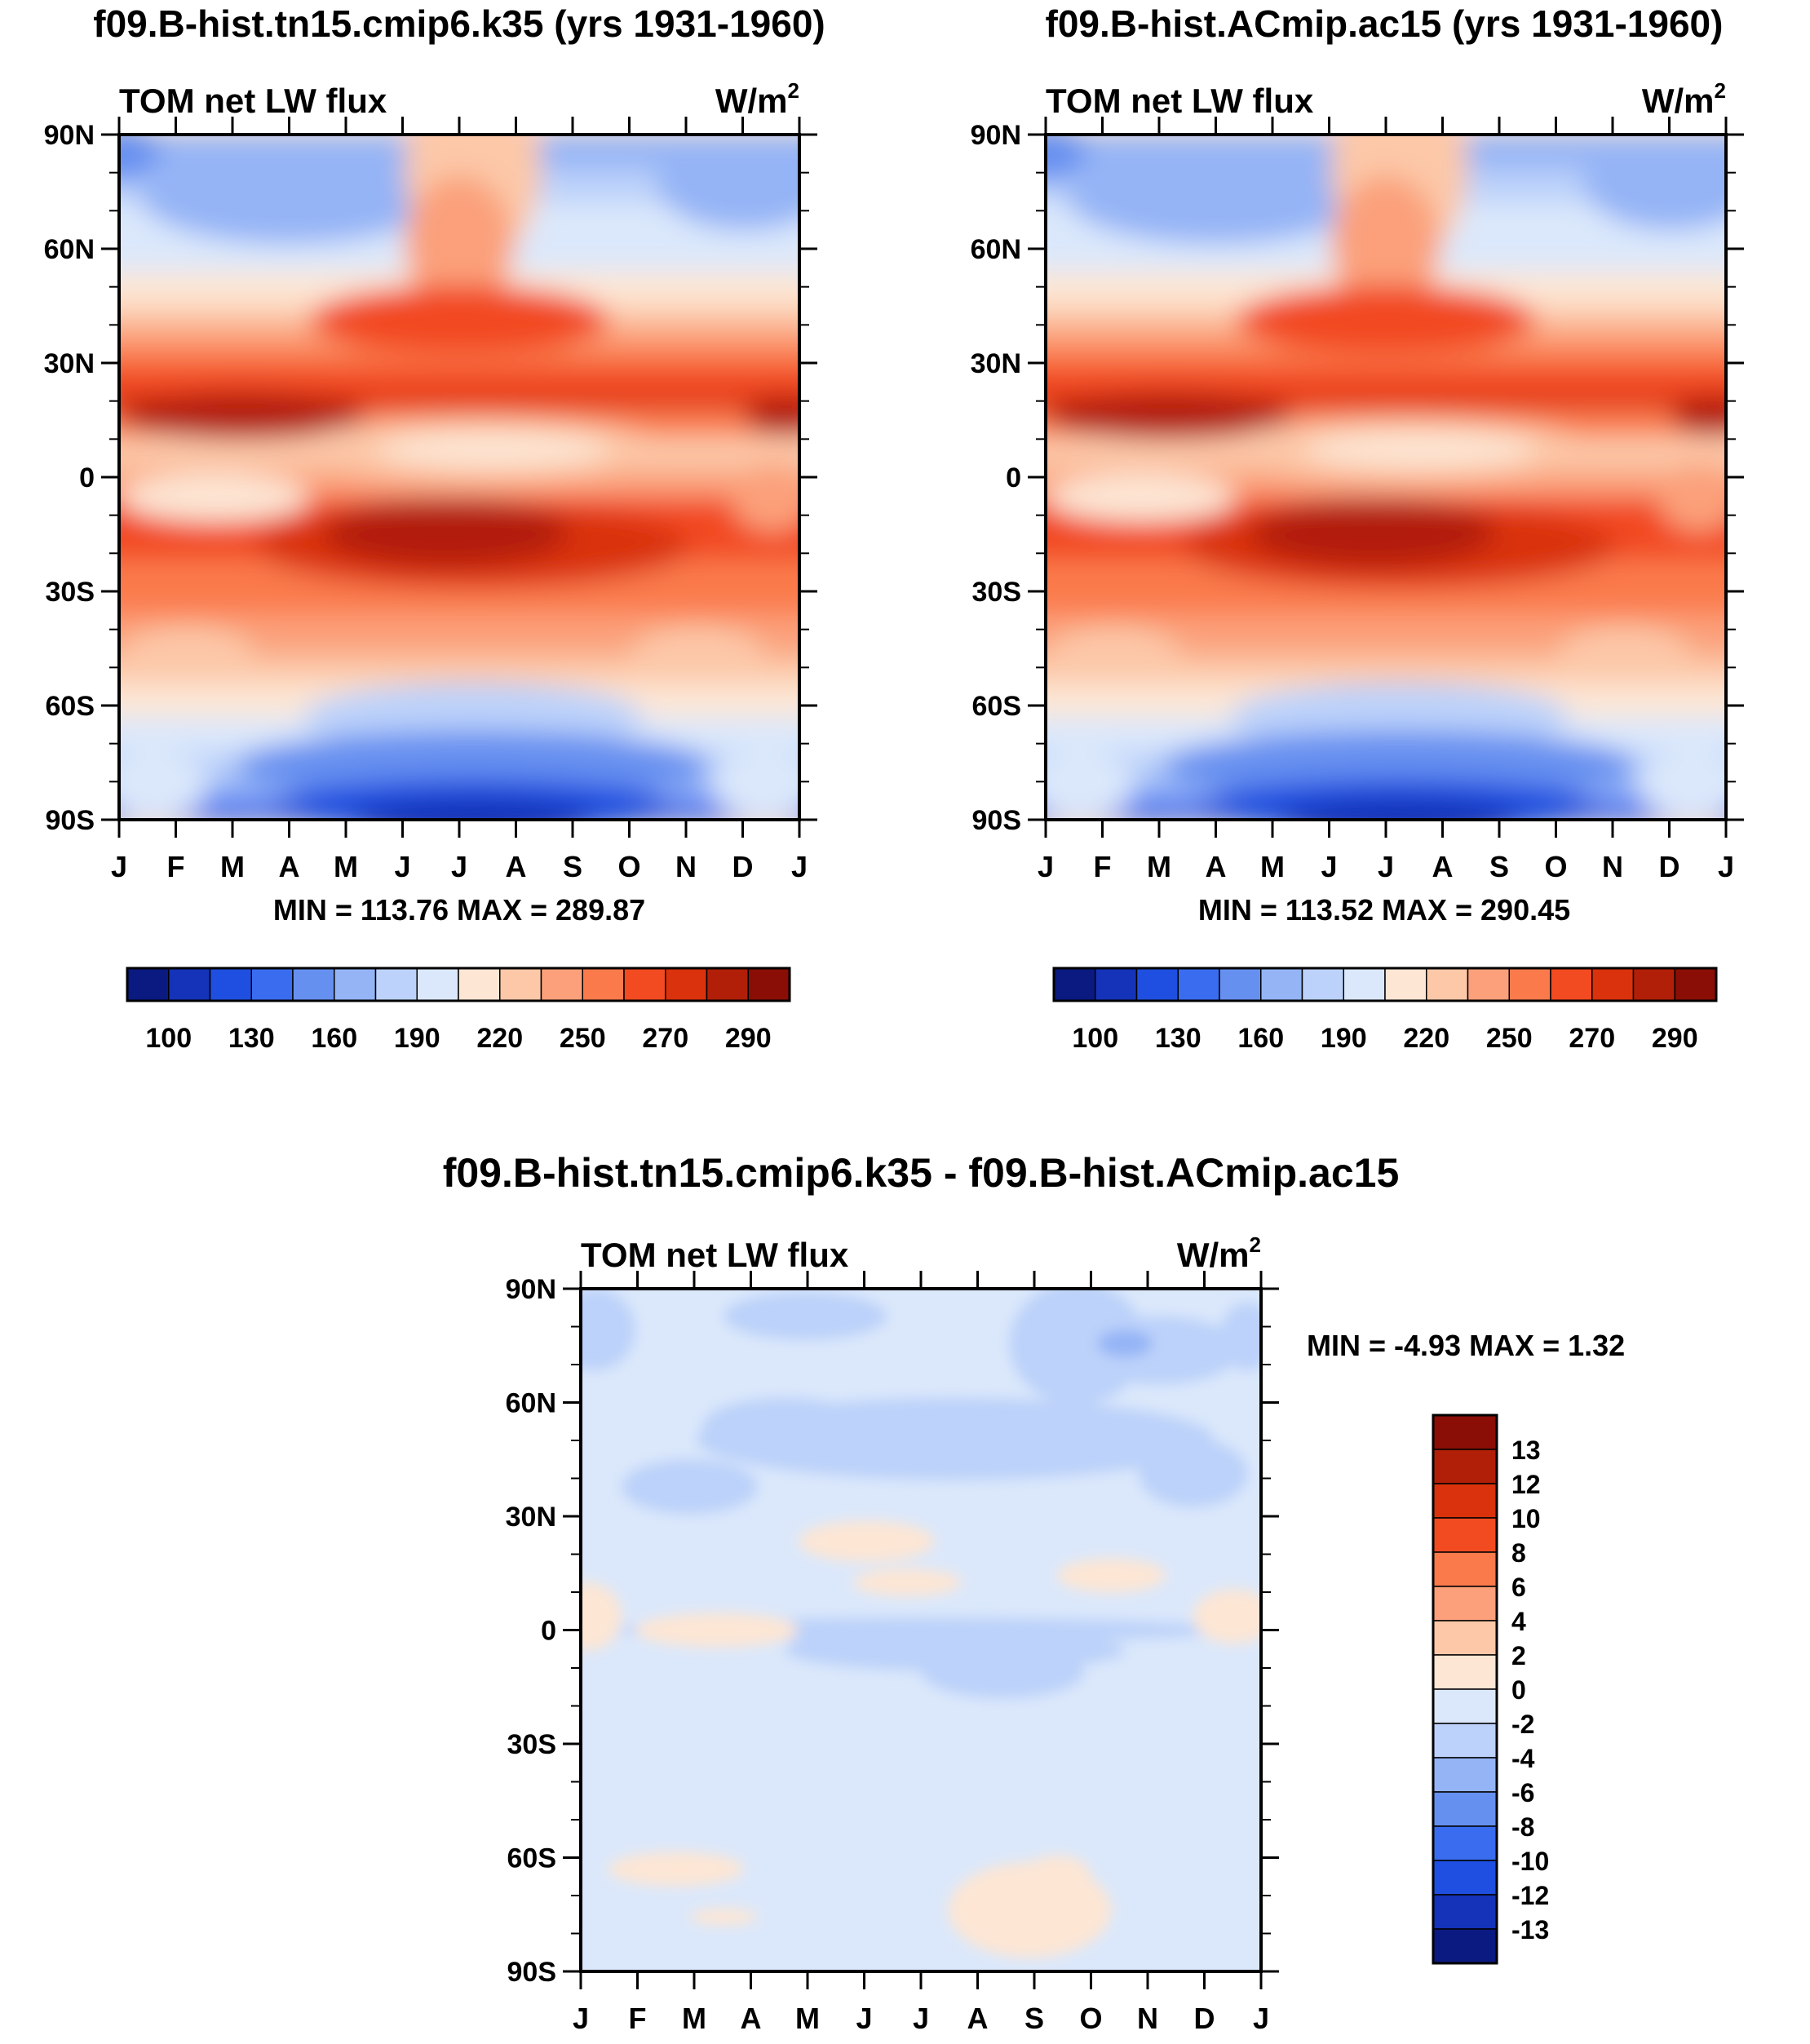  Describe the element at coordinates (1385, 24) in the screenshot. I see `panel-2-title: f09.B-hist.ACmip.ac15 (yrs 1931-1960)` at that location.